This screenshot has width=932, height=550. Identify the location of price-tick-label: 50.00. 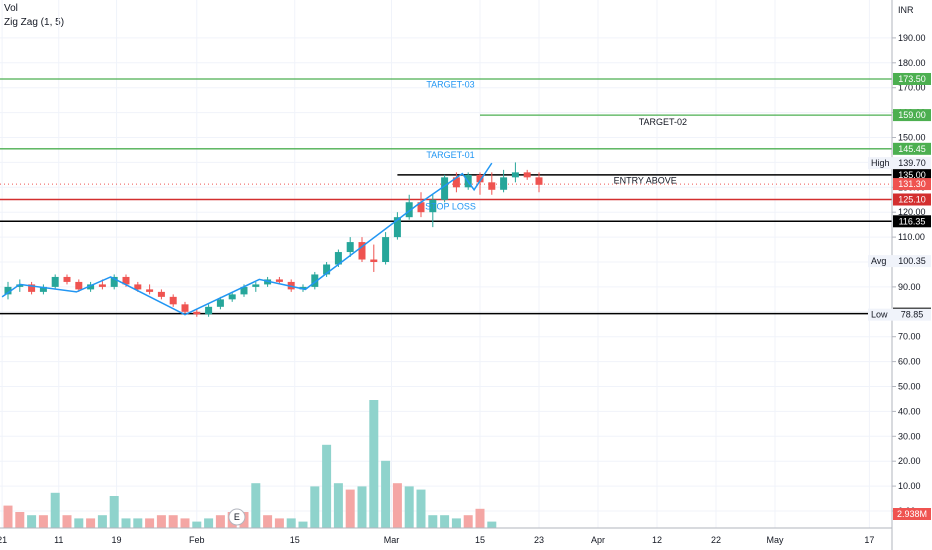
(909, 387).